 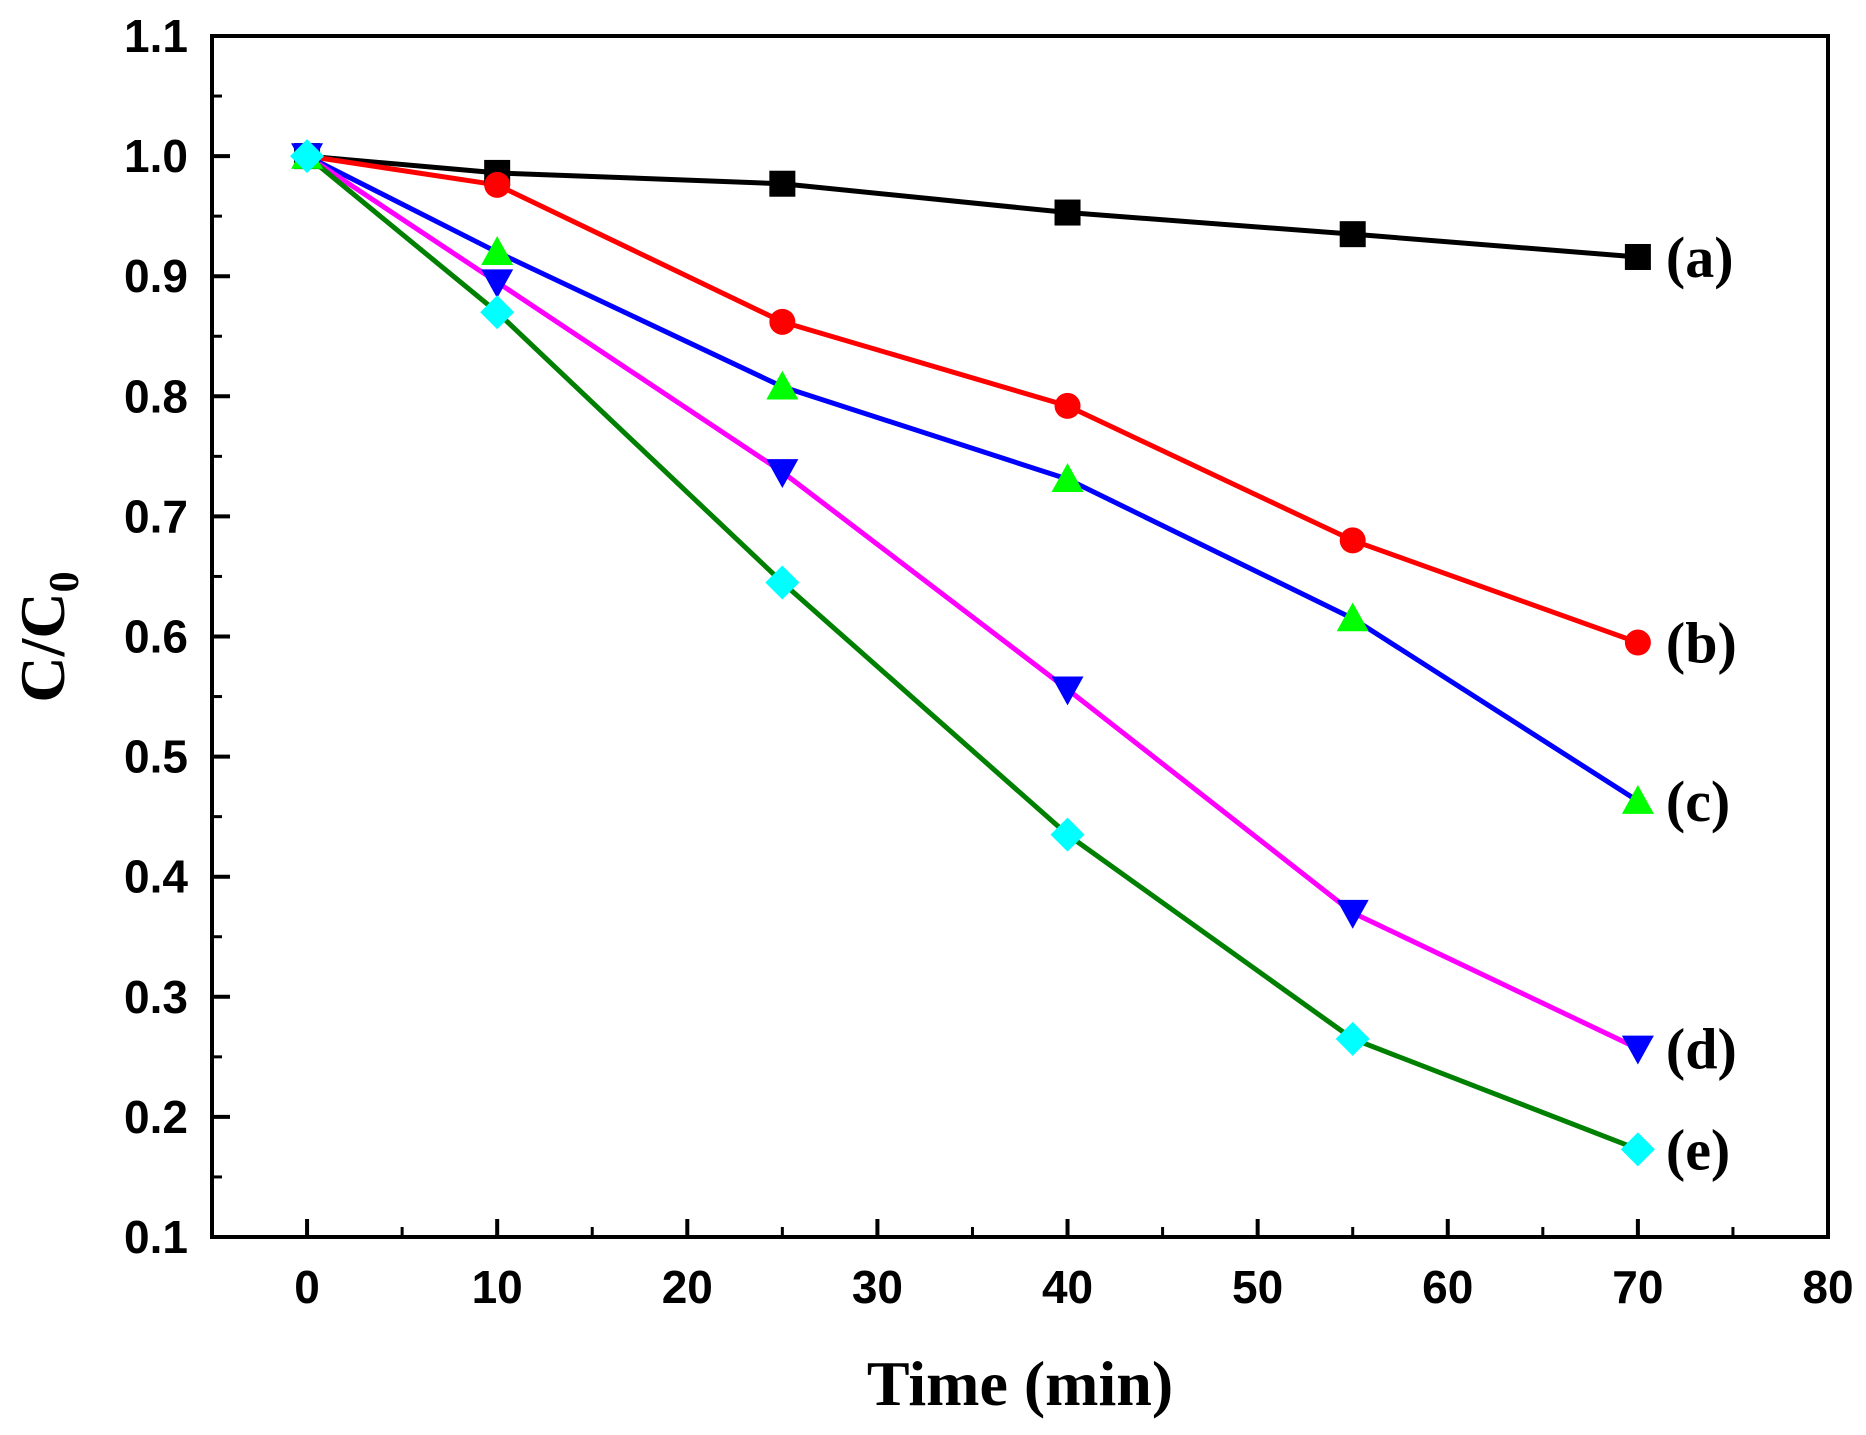 I want to click on y-tick-label: 0.5, so click(x=156, y=757).